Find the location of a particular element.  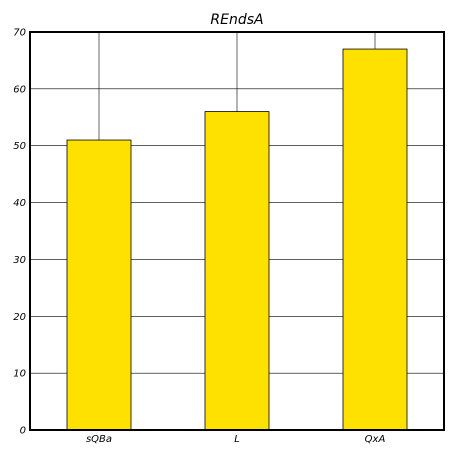

bar-sQBa is located at coordinates (99, 285).